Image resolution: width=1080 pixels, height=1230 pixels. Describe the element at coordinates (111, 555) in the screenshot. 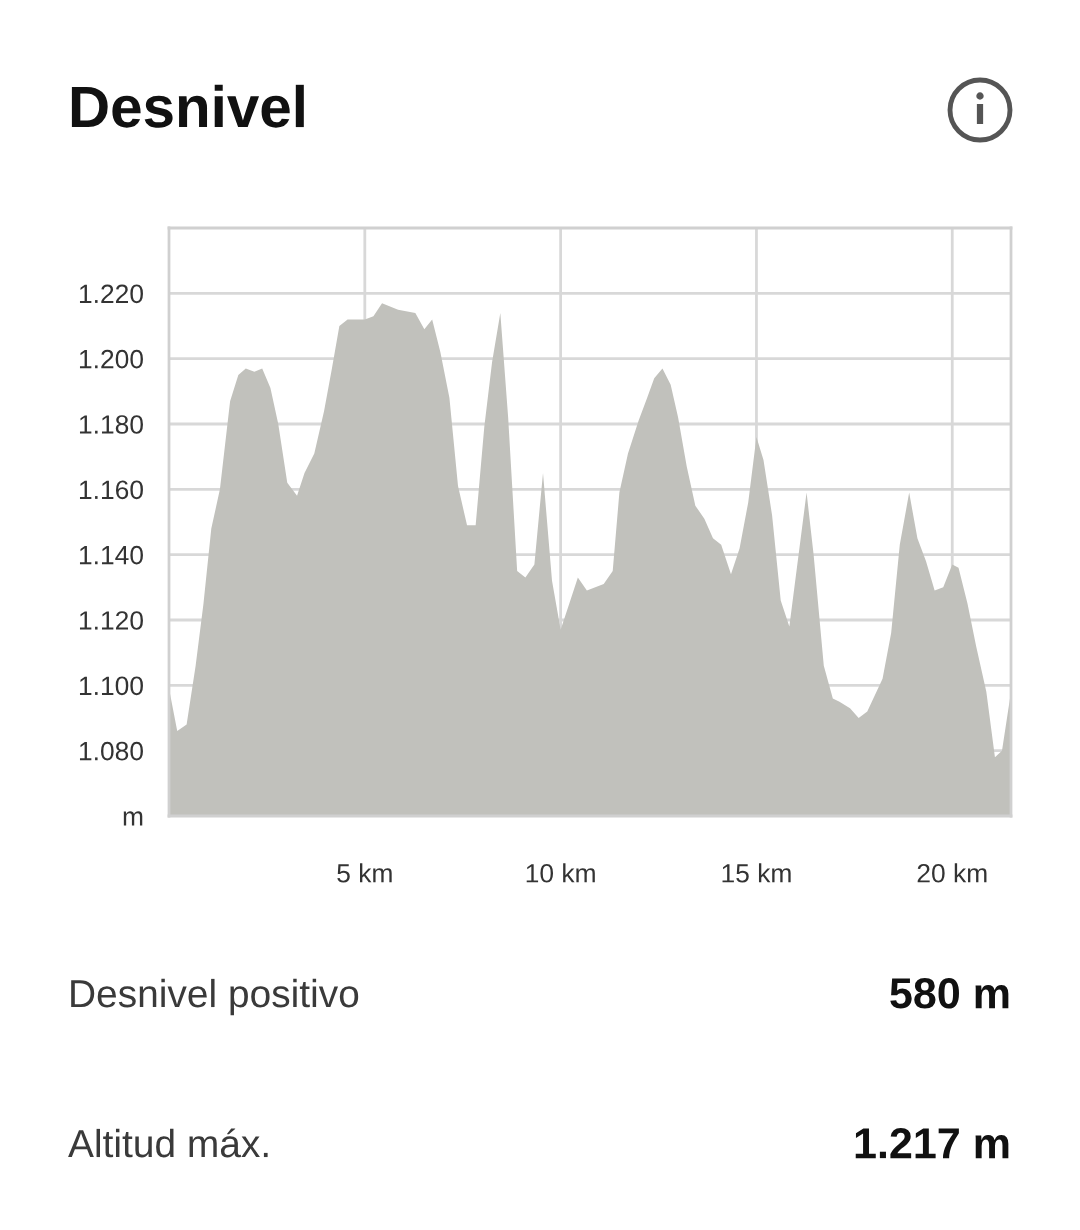

I see `y-tick-label: 1.140` at that location.